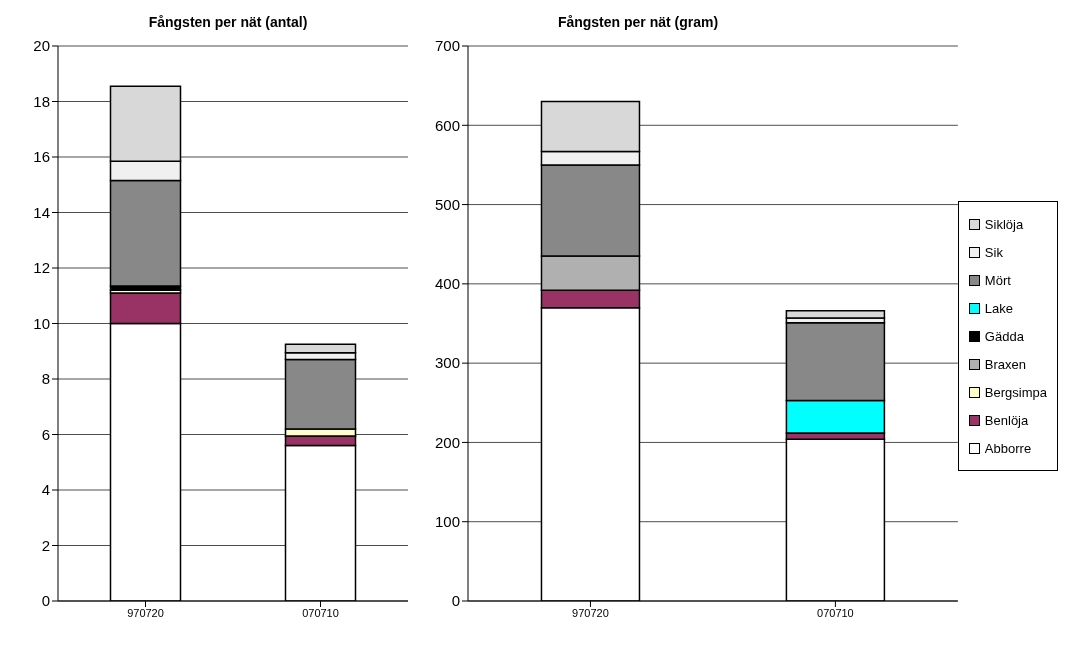  Describe the element at coordinates (447, 46) in the screenshot. I see `y-tick-label: 700` at that location.